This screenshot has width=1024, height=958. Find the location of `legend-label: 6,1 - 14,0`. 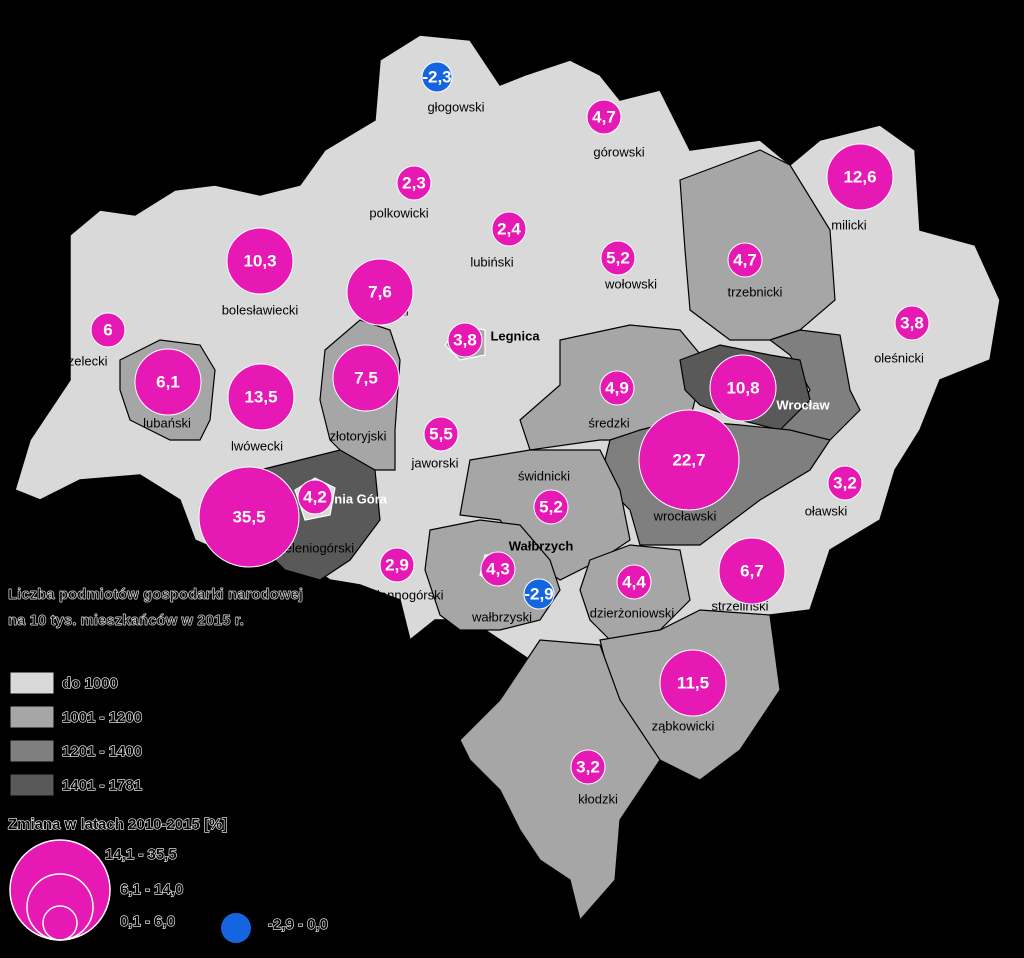

legend-label: 6,1 - 14,0 is located at coordinates (151, 889).